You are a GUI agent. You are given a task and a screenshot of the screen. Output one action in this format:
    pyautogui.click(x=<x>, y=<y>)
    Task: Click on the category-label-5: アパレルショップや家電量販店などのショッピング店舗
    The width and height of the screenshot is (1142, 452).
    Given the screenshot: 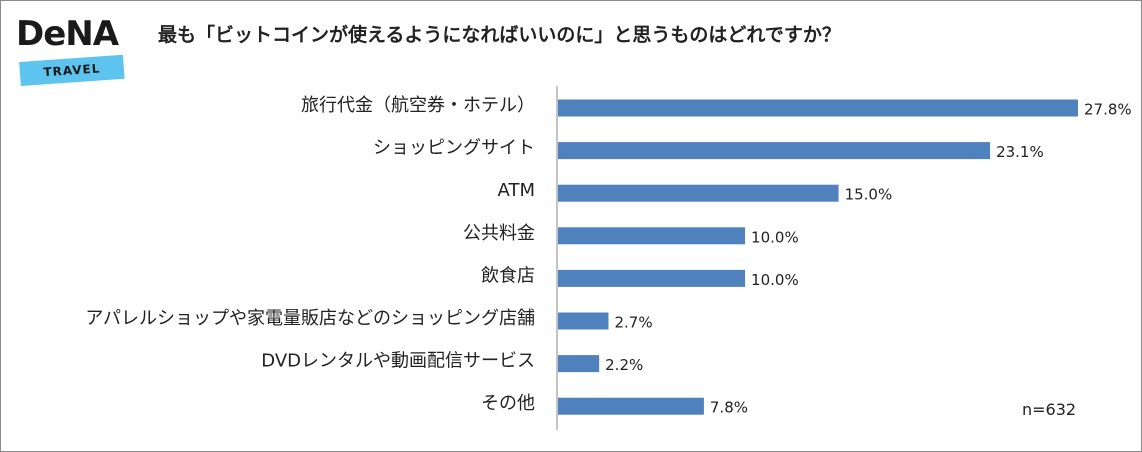 What is the action you would take?
    pyautogui.click(x=310, y=318)
    